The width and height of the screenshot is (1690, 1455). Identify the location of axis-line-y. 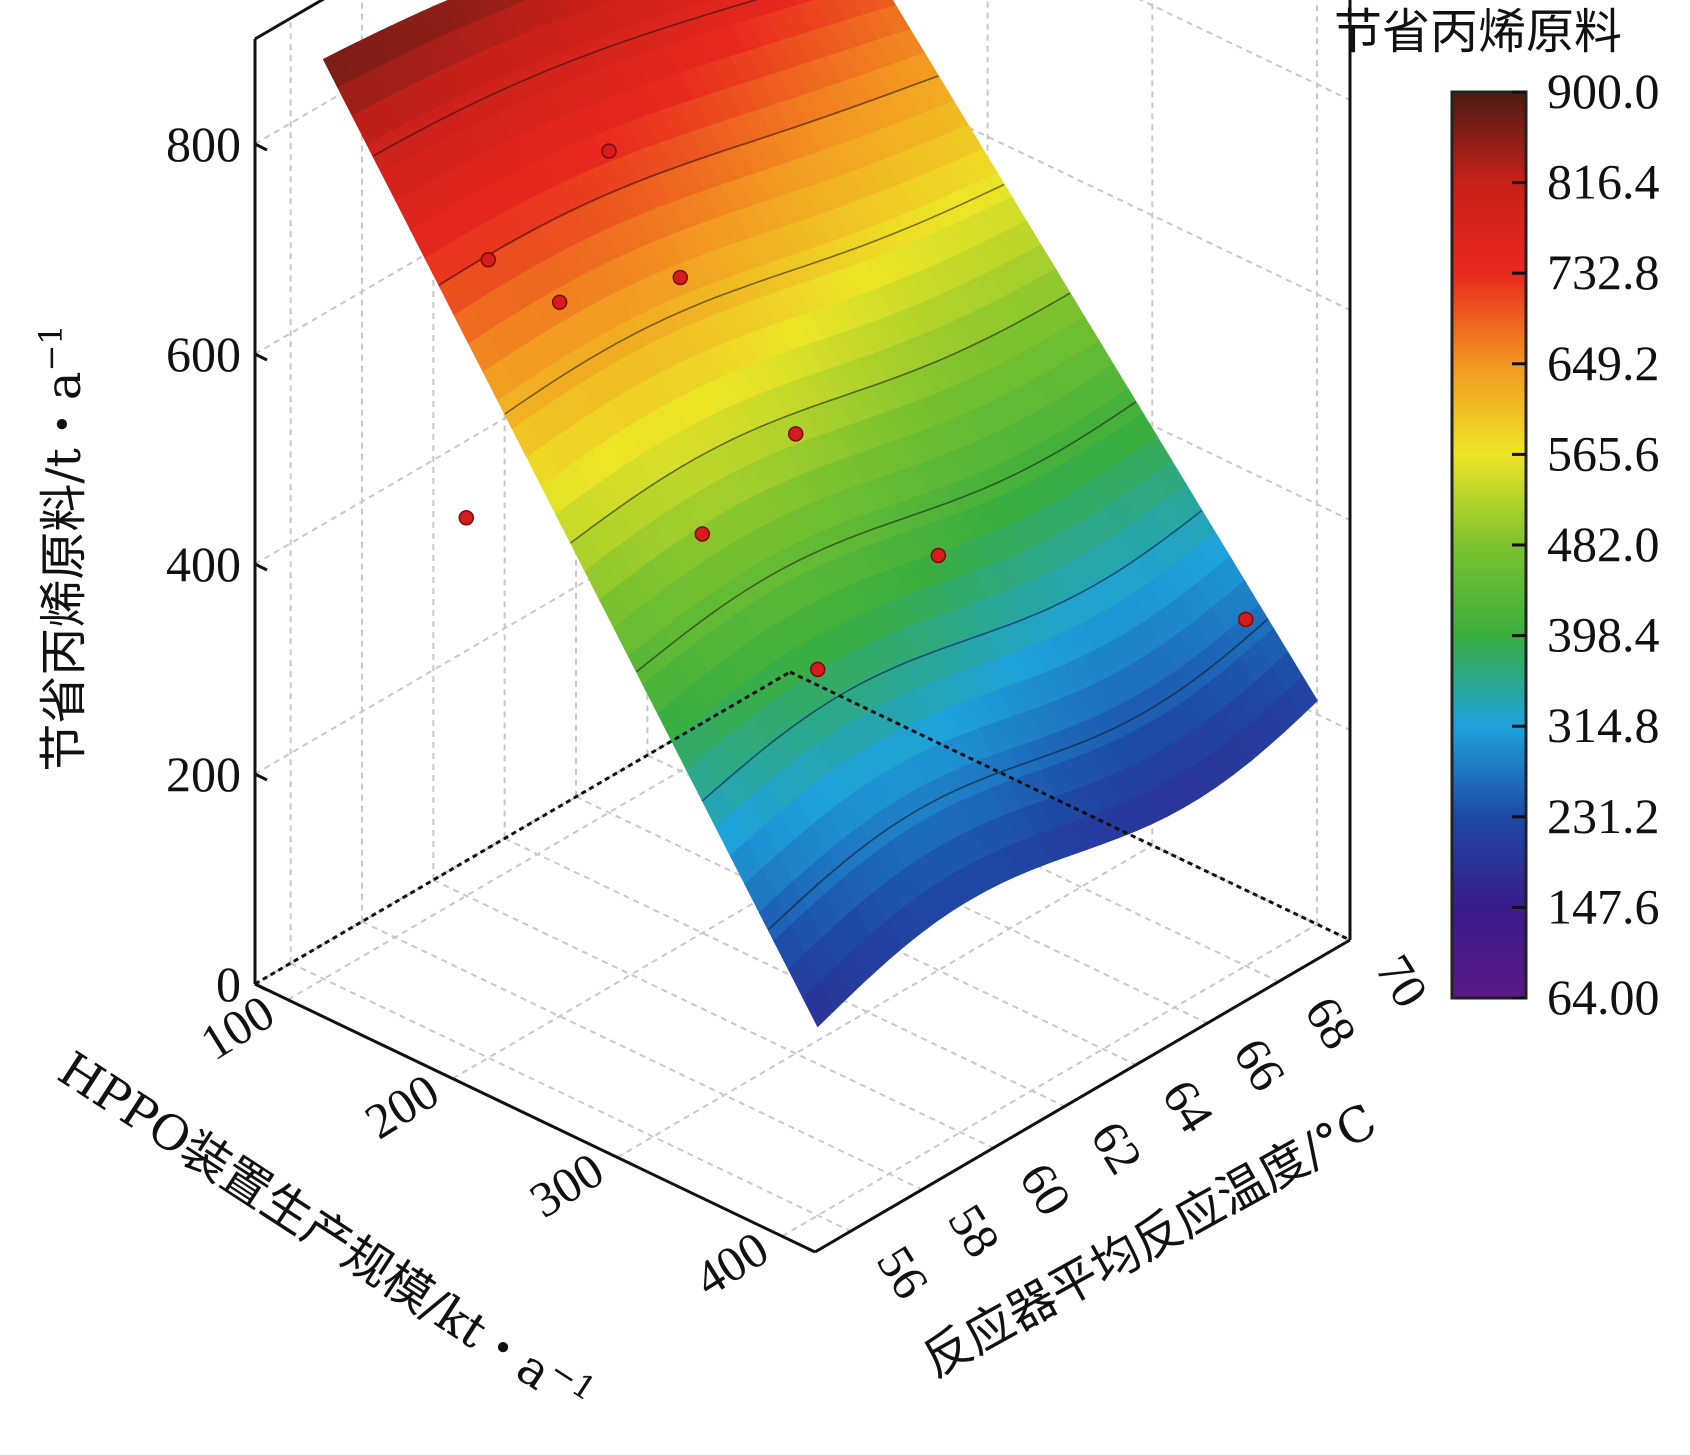
(1082, 1096).